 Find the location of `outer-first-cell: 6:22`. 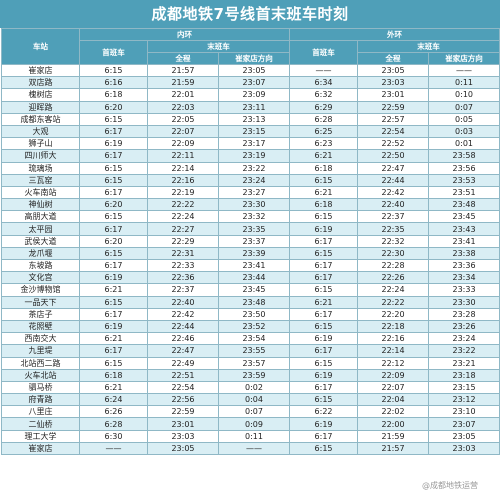

outer-first-cell: 6:22 is located at coordinates (324, 412).